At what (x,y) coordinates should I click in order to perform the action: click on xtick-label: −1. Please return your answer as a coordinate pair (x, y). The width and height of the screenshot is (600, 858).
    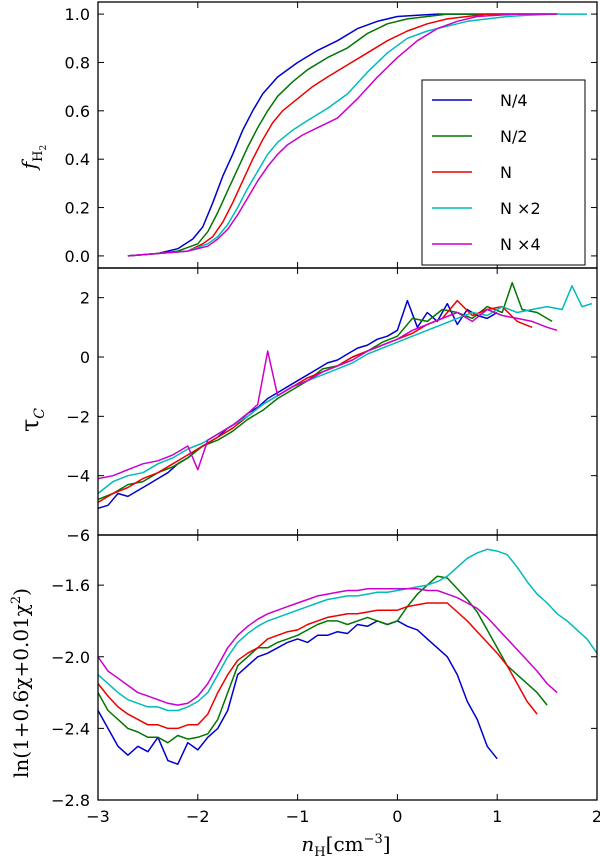
    Looking at the image, I should click on (298, 816).